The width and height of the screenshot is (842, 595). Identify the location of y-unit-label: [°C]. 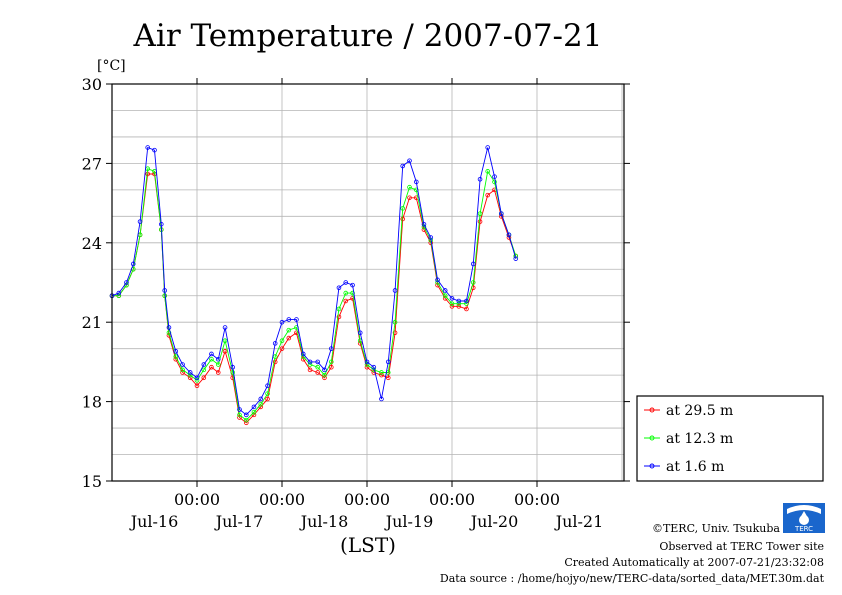
(111, 66).